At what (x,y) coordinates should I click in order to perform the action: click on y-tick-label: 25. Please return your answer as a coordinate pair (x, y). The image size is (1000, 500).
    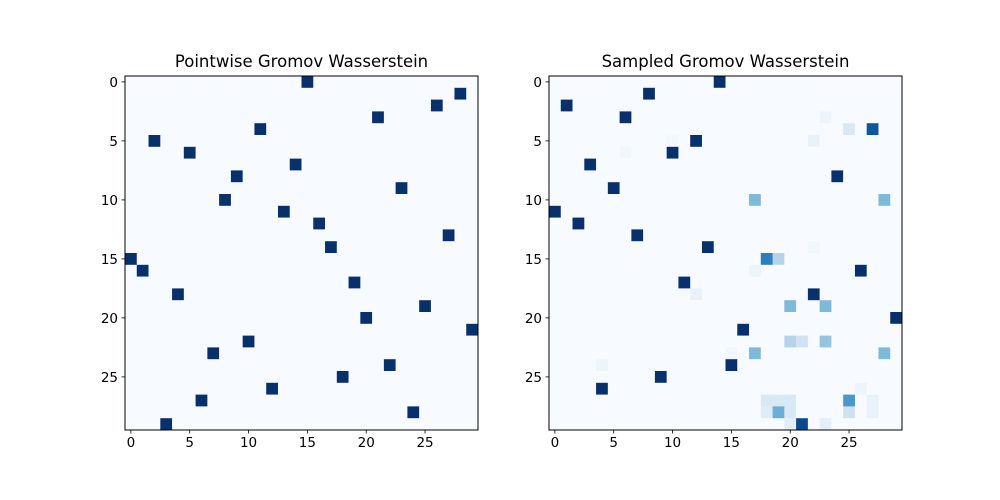
    Looking at the image, I should click on (109, 378).